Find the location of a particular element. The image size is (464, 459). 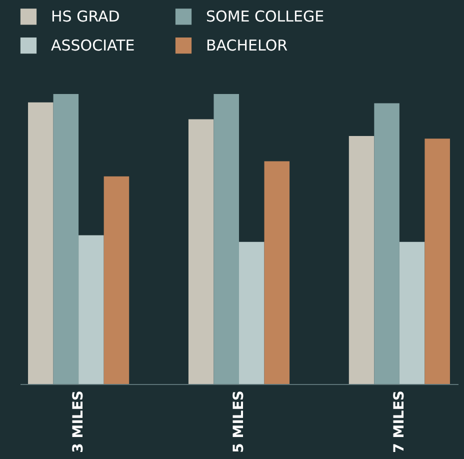

x-tick-label: 7 MILES is located at coordinates (399, 421).